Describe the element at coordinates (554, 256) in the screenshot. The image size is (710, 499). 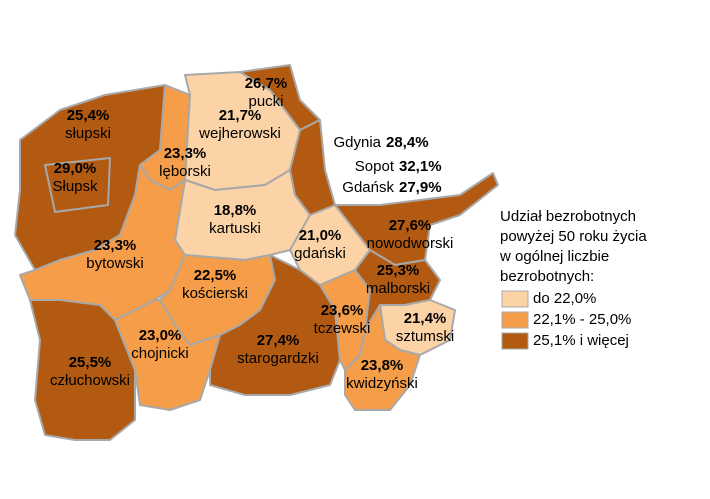
I see `legend-title: w ogólnej liczbie` at that location.